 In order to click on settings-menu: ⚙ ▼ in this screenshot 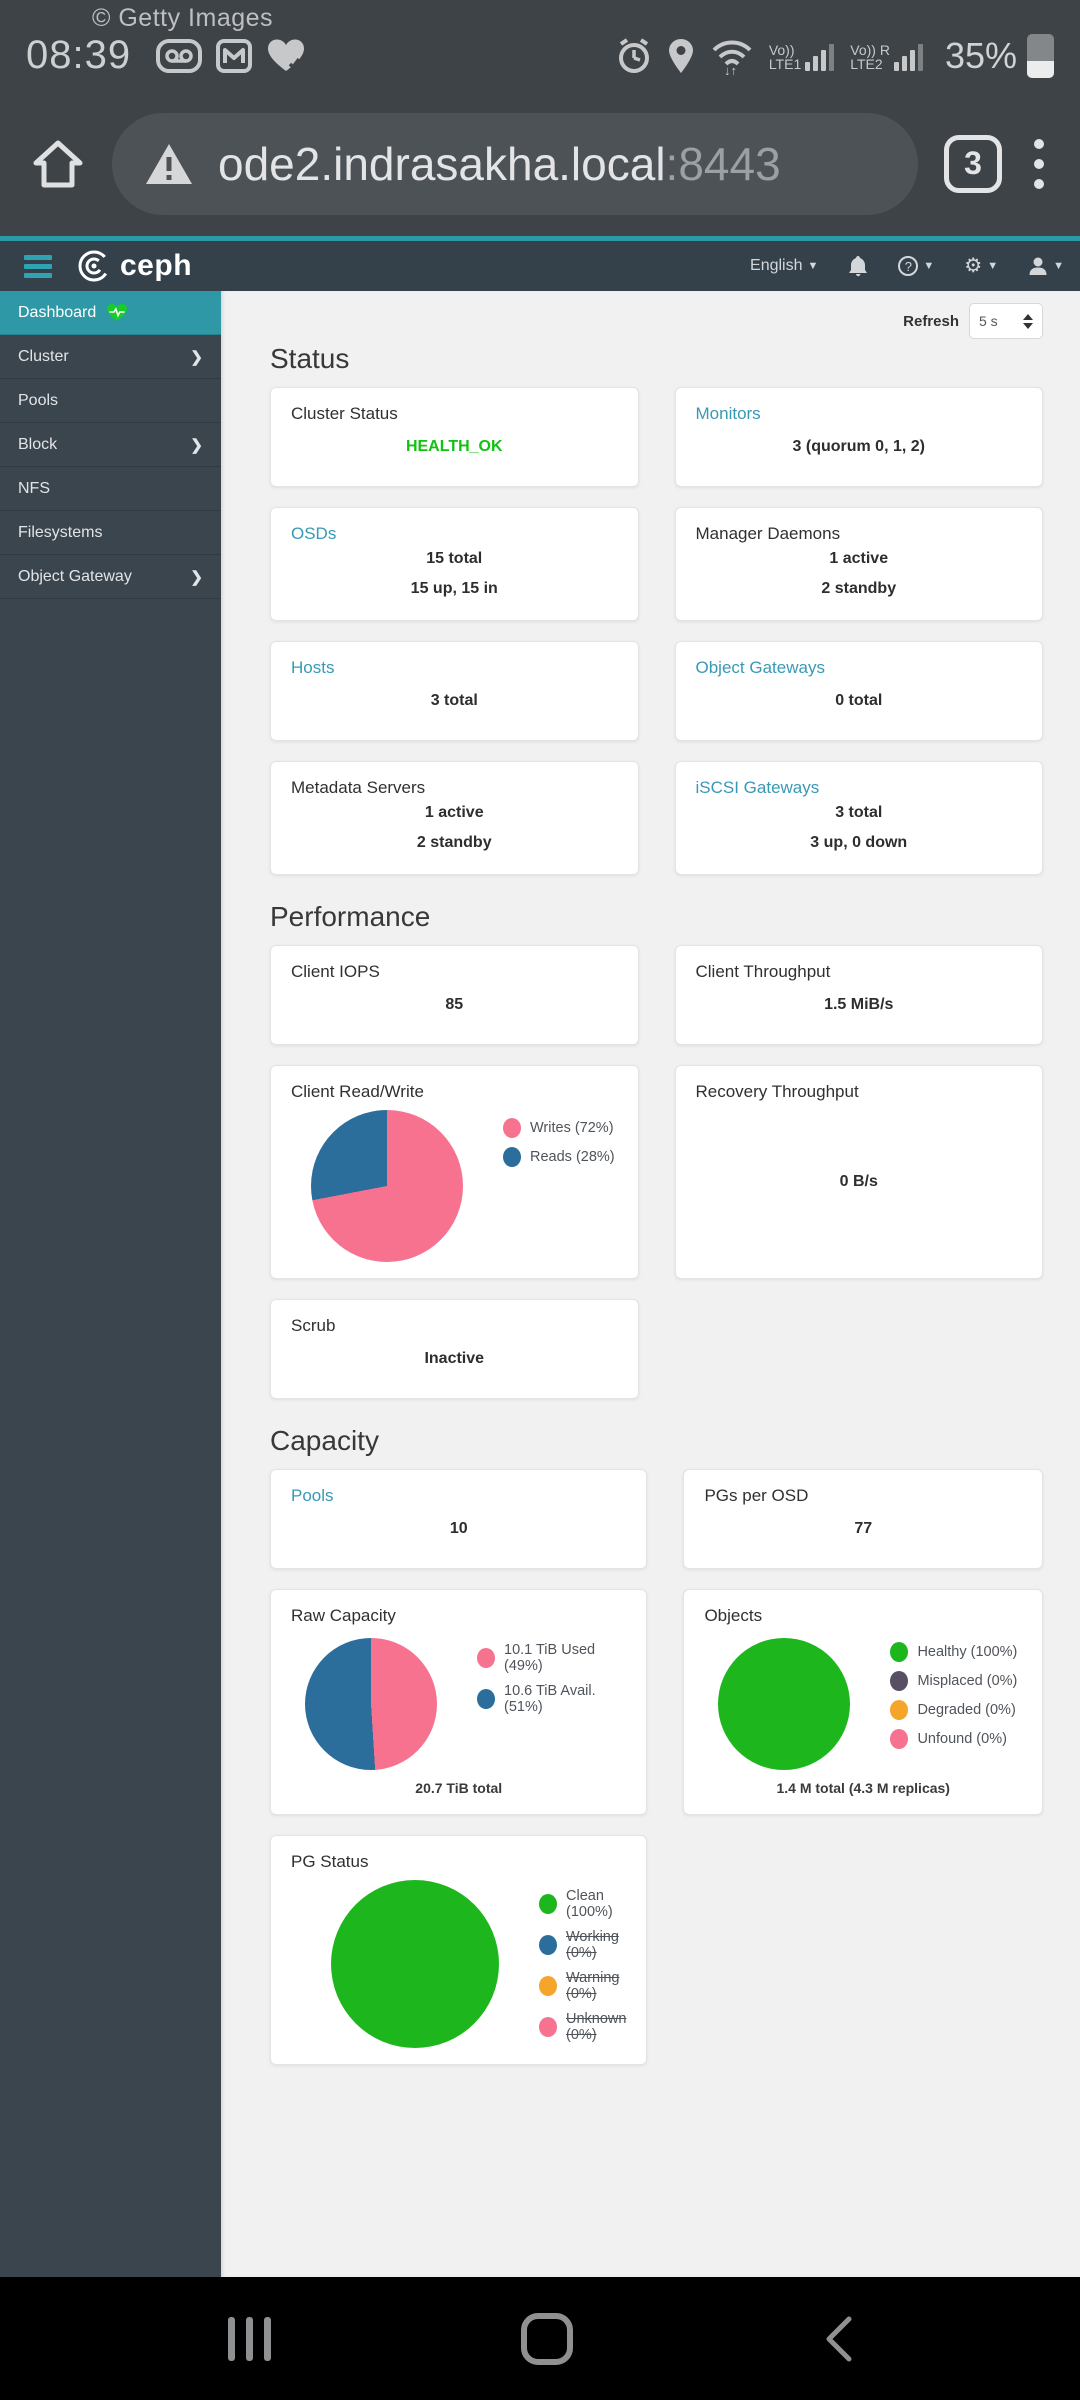, I will do `click(981, 266)`.